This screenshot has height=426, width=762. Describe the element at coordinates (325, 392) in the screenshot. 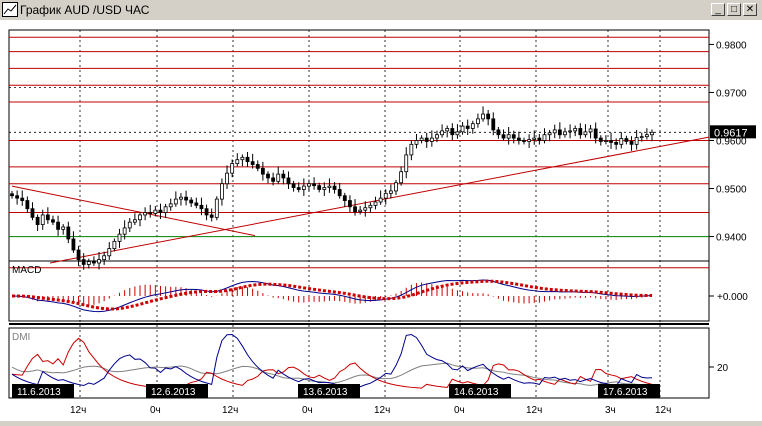

I see `date-label: 13.6.2013` at that location.